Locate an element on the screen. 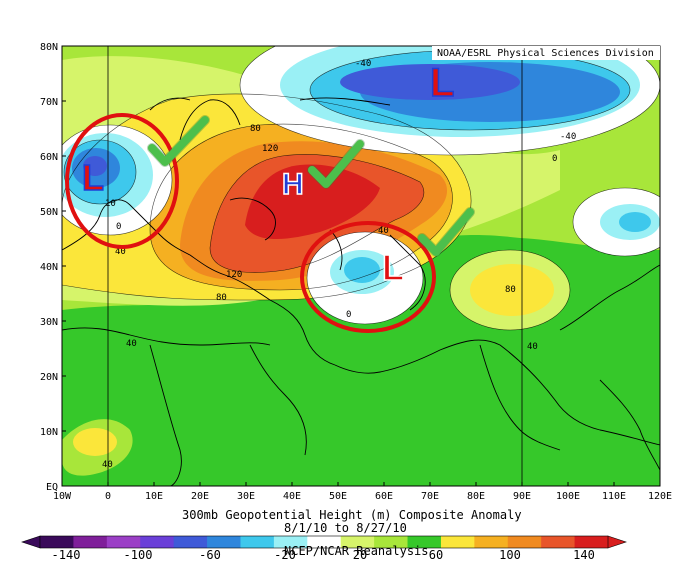  contour-label: 10 is located at coordinates (110, 204).